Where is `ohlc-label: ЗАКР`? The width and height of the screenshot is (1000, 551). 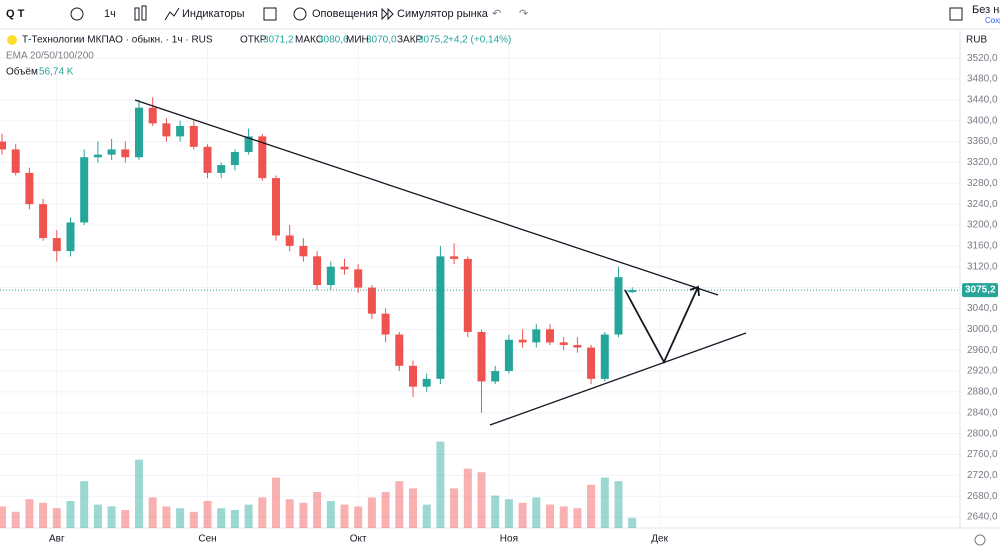
ohlc-label: ЗАКР is located at coordinates (410, 40).